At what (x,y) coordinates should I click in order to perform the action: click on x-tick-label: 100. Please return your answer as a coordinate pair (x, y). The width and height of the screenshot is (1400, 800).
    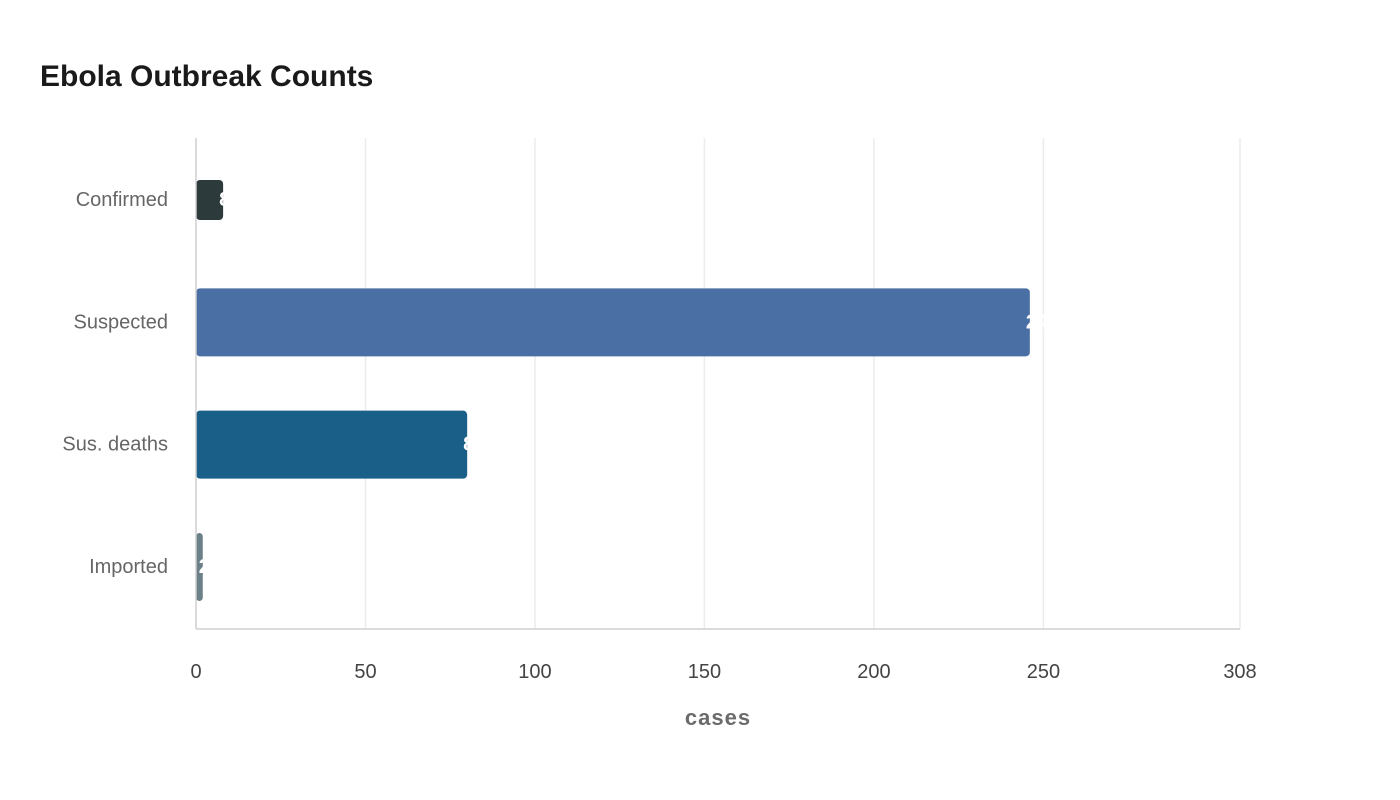
    Looking at the image, I should click on (534, 672).